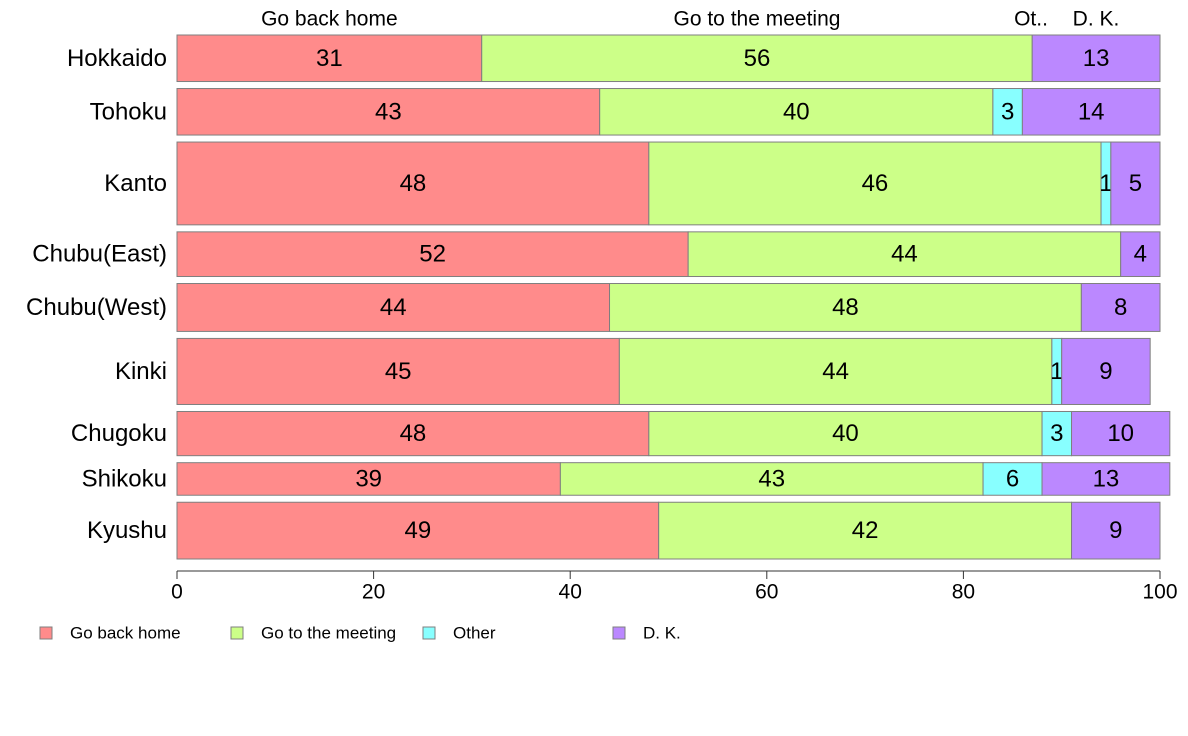 This screenshot has height=736, width=1188. Describe the element at coordinates (117, 58) in the screenshot. I see `row-label-hokkaido: Hokkaido` at that location.